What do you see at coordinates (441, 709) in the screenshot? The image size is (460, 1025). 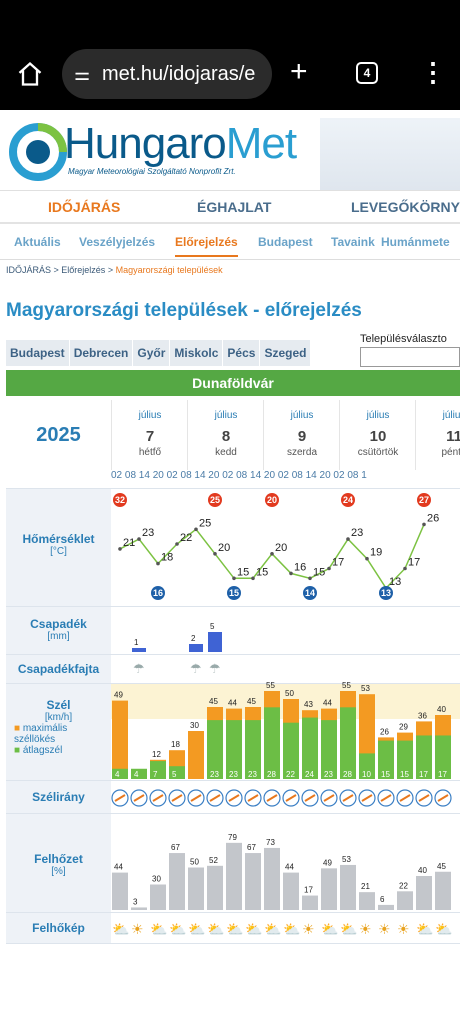 I see `gust-value: 40` at bounding box center [441, 709].